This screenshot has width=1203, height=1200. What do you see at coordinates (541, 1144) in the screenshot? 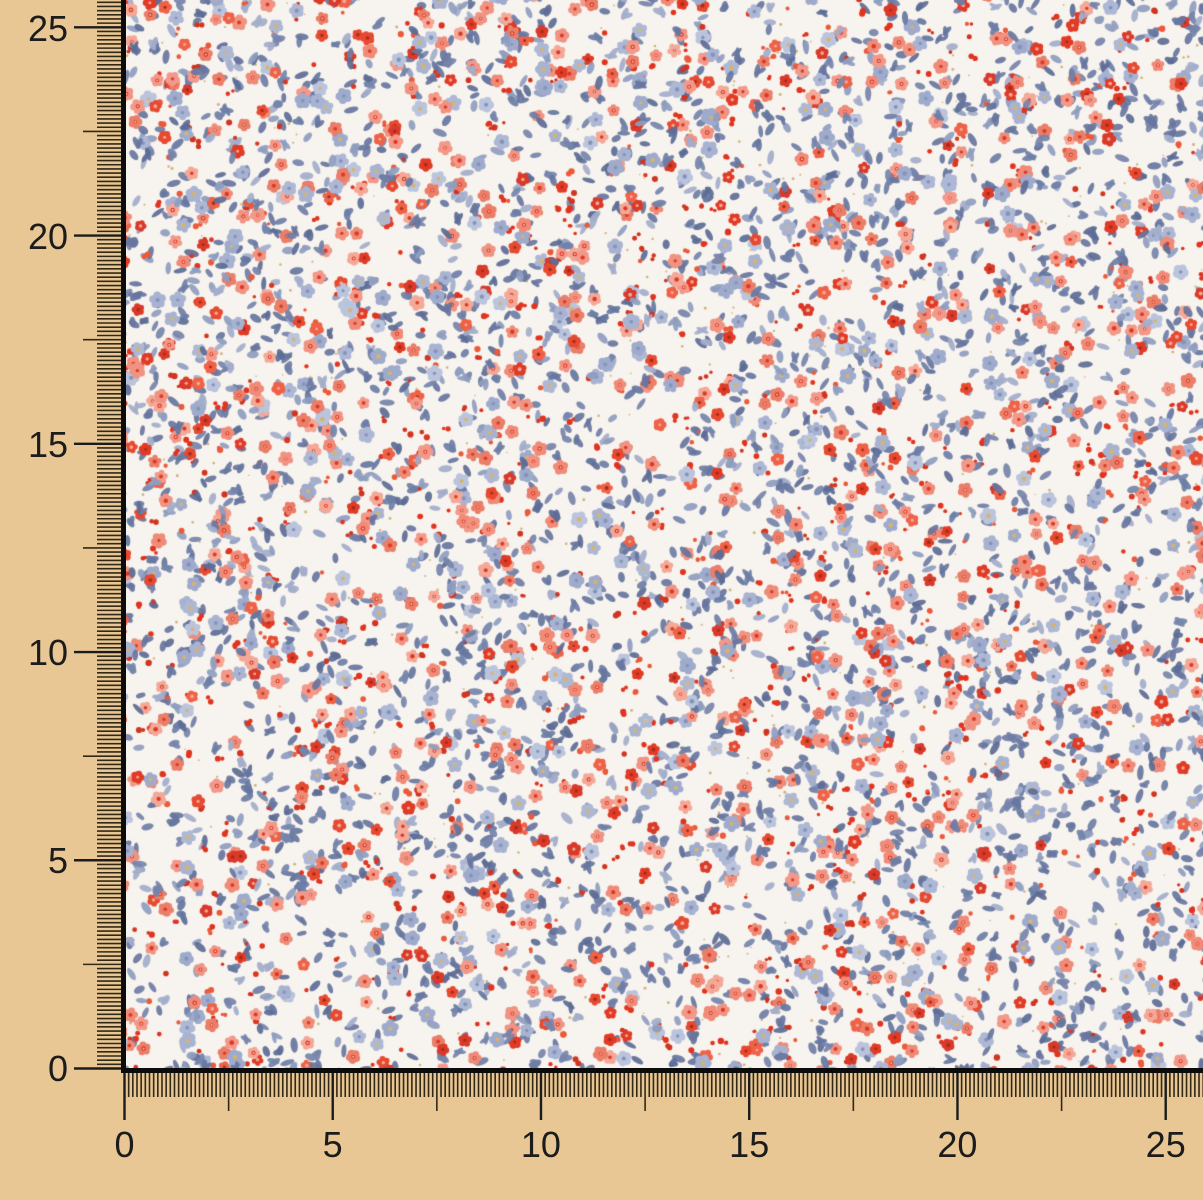
I see `bottom-ruler-label: 10` at bounding box center [541, 1144].